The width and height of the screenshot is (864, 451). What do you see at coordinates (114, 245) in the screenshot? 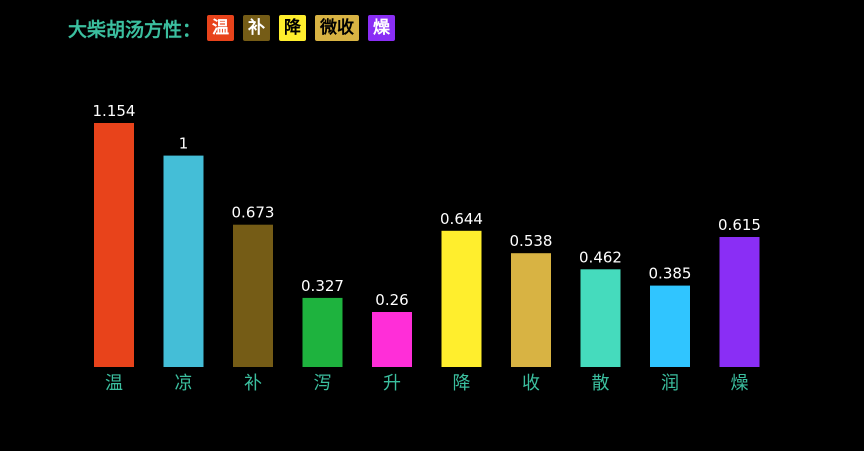
I see `bar-wen` at bounding box center [114, 245].